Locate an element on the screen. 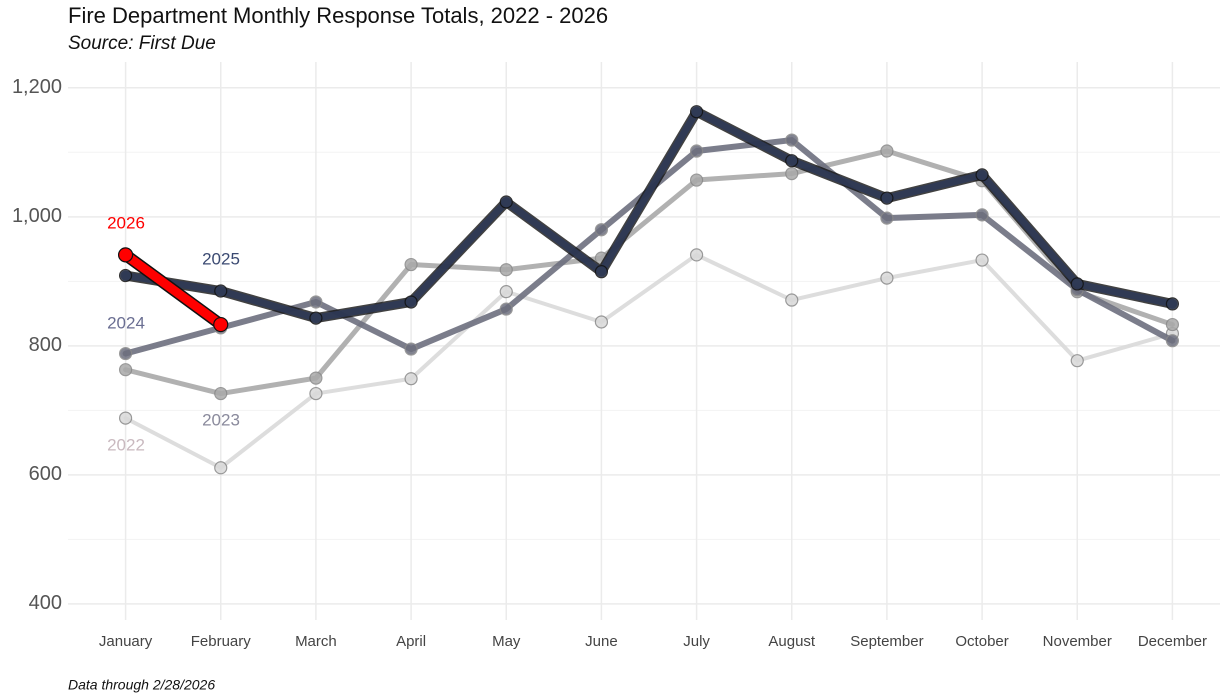 The width and height of the screenshot is (1225, 698). x-tick-label: February is located at coordinates (221, 641).